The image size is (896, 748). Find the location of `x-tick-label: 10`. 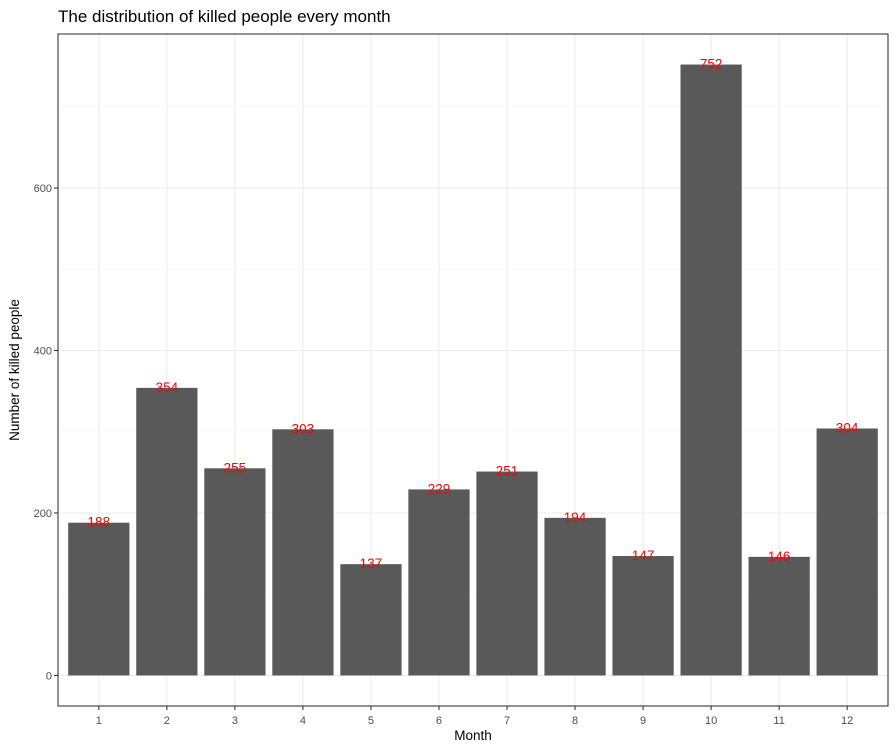

x-tick-label: 10 is located at coordinates (711, 721).